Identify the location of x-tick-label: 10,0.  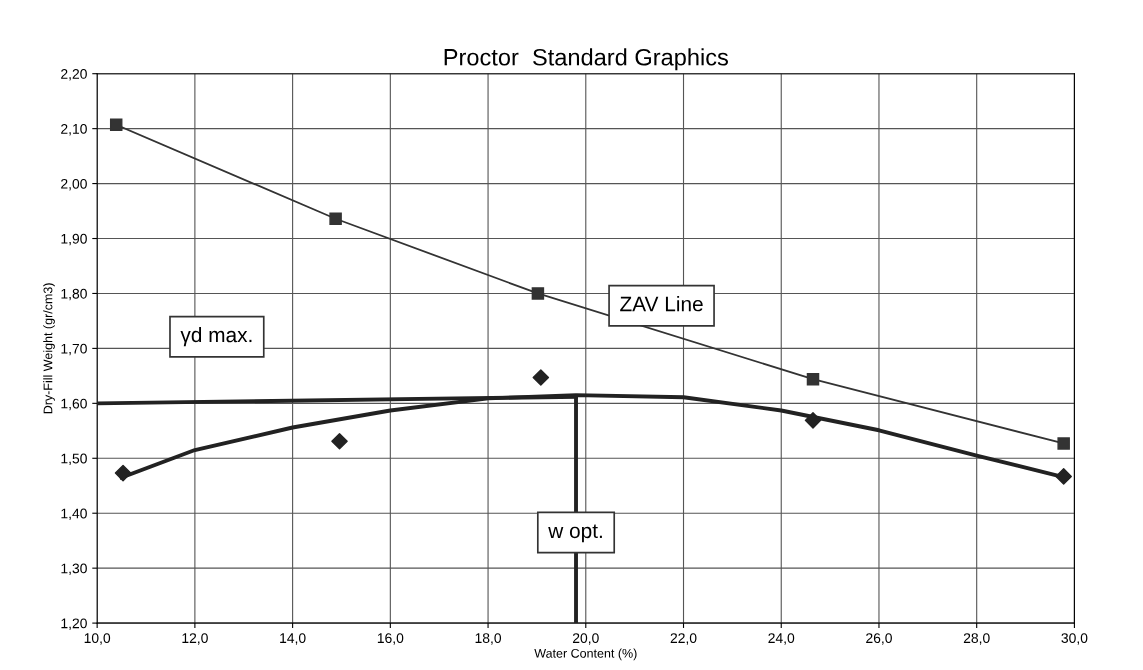
(97, 639).